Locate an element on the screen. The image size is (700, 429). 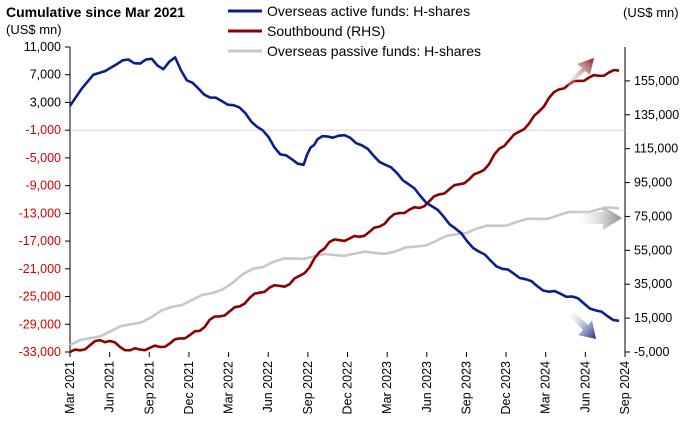
trend-arrow-down-icon is located at coordinates (582, 325).